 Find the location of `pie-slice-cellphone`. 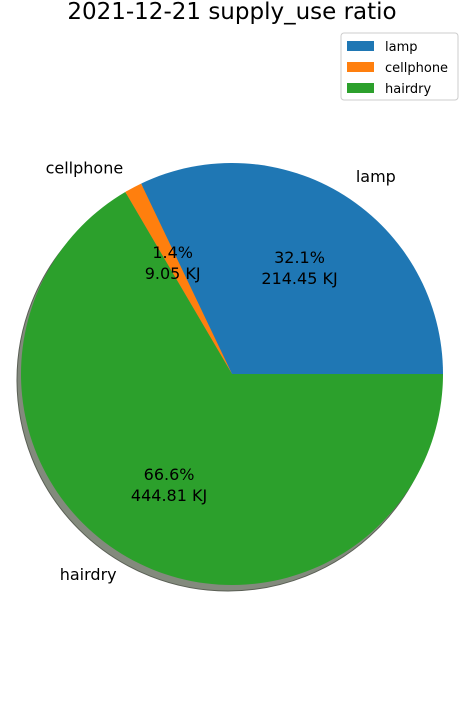

pie-slice-cellphone is located at coordinates (178, 278).